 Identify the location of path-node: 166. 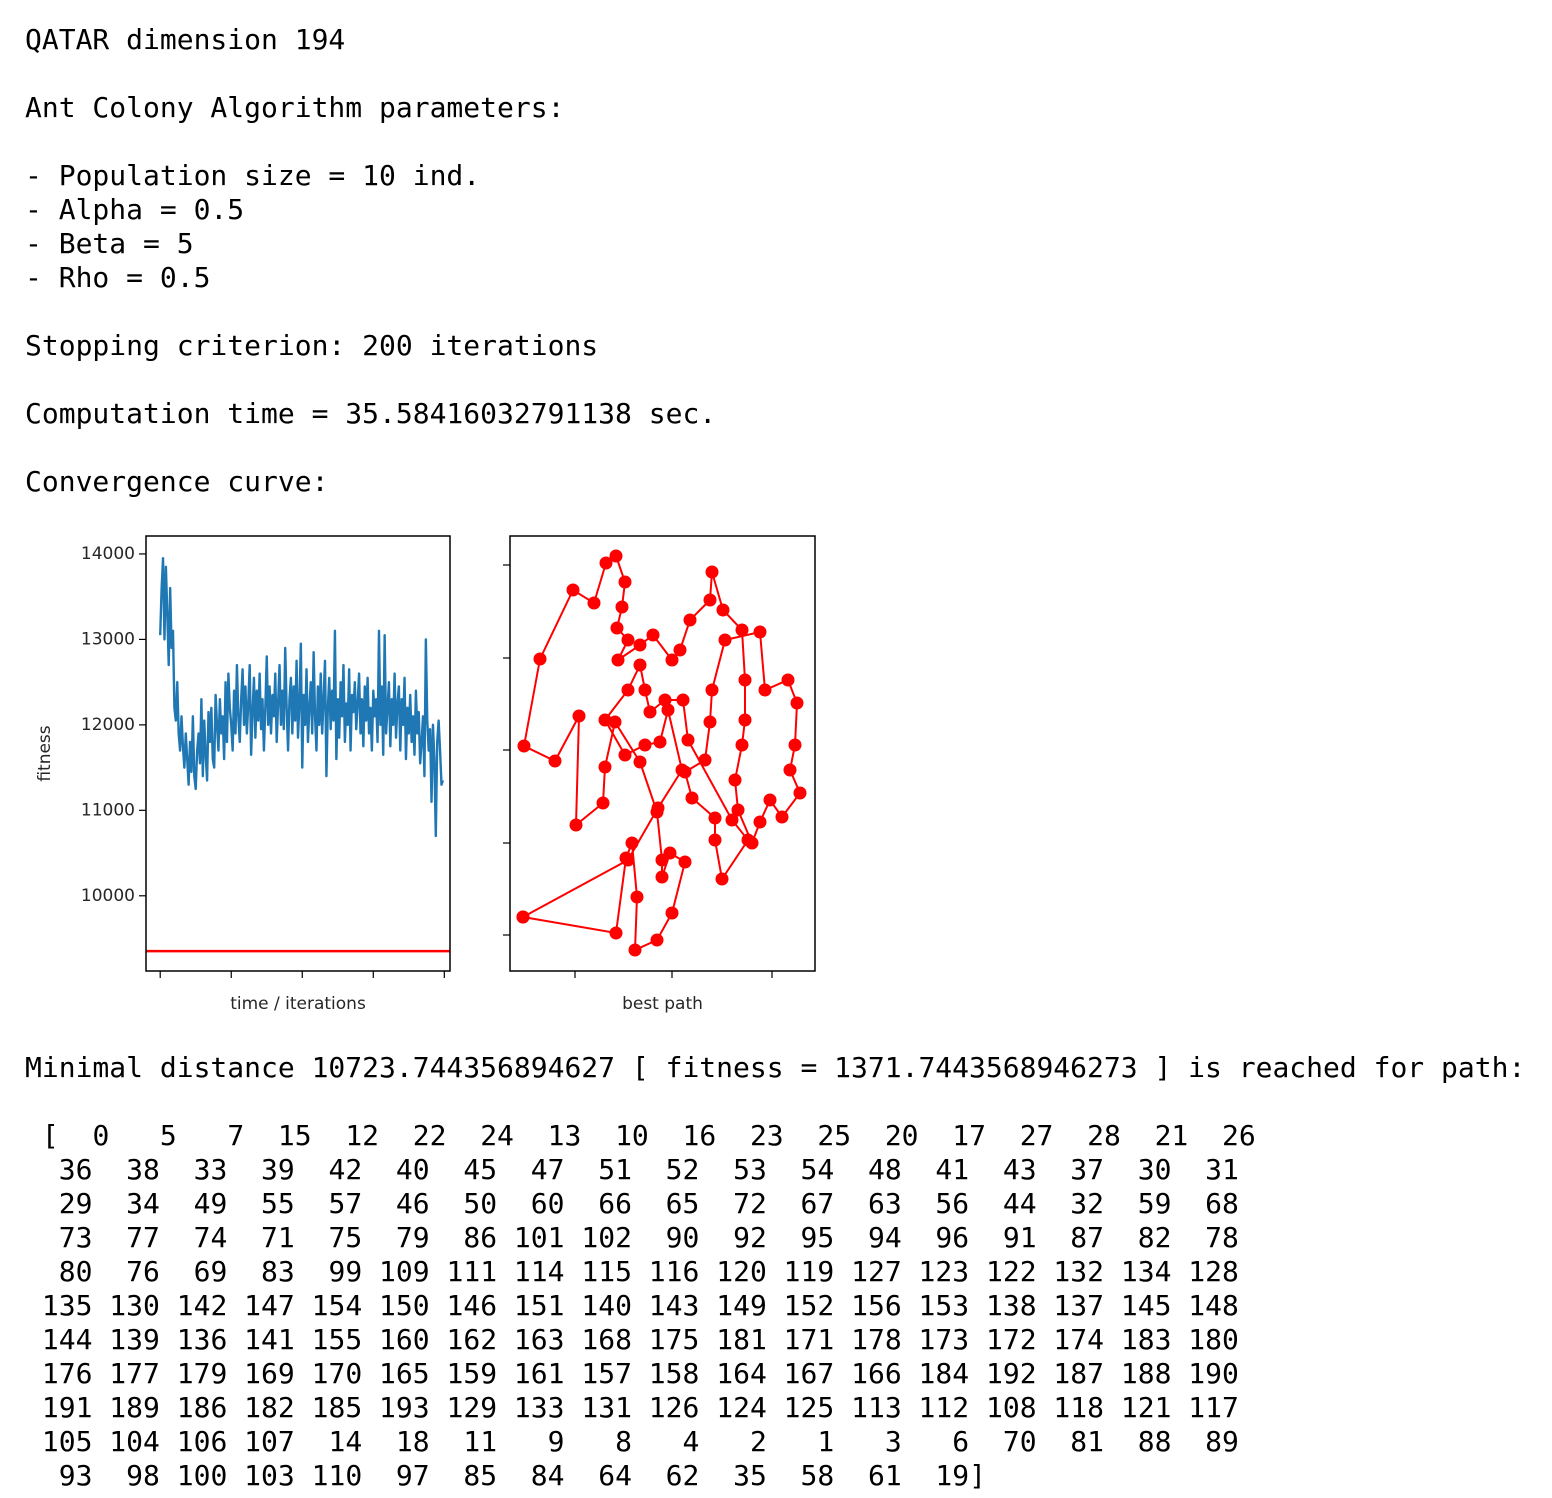
(876, 1373).